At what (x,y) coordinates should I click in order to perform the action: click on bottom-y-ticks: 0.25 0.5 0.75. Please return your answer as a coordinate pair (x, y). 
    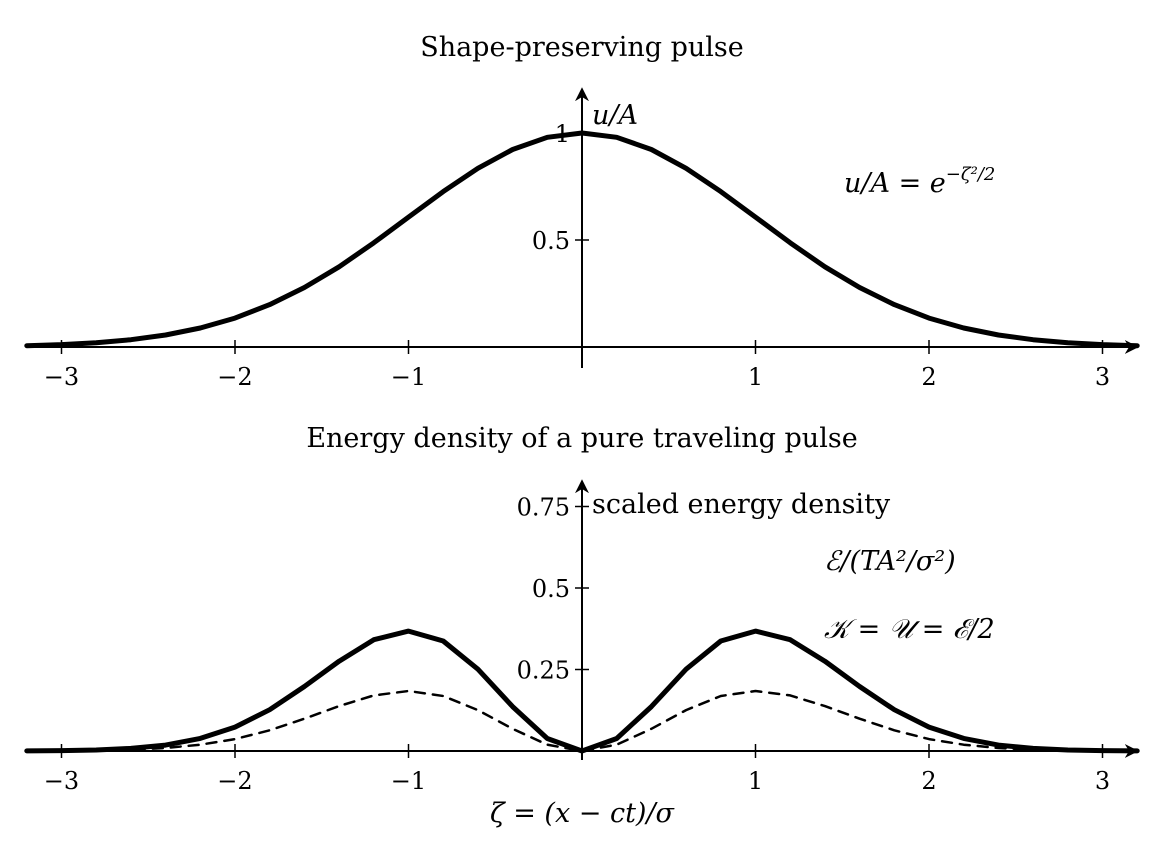
    Looking at the image, I should click on (553, 589).